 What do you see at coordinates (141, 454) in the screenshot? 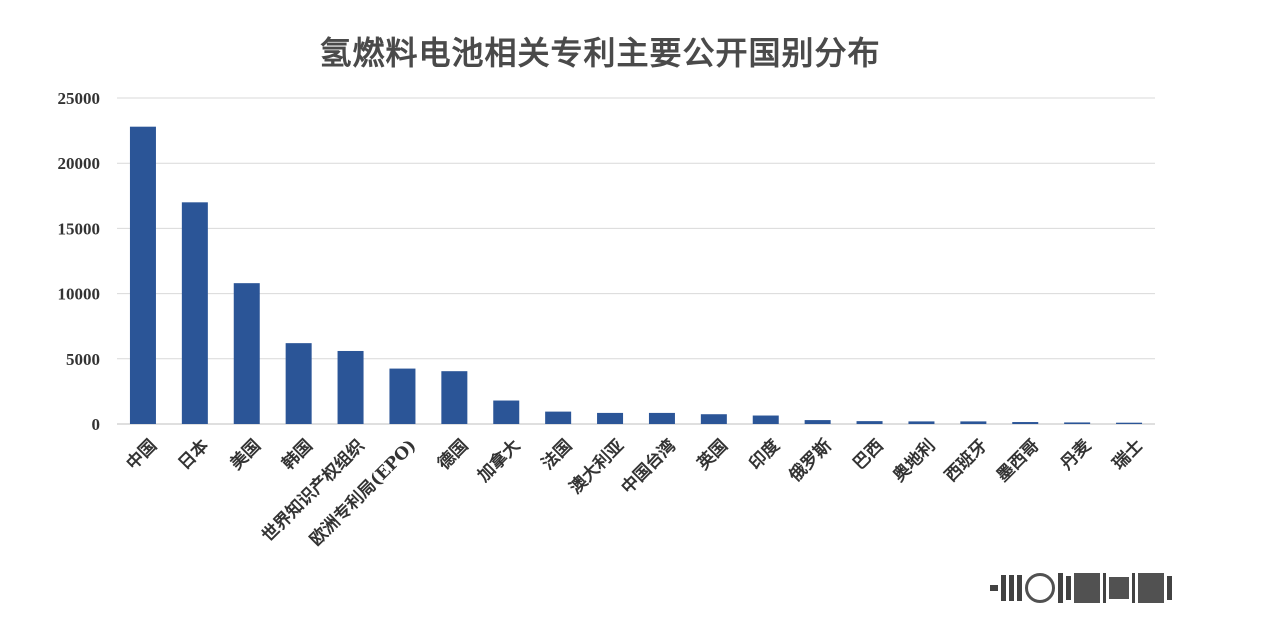
I see `x-tick-label: 中国` at bounding box center [141, 454].